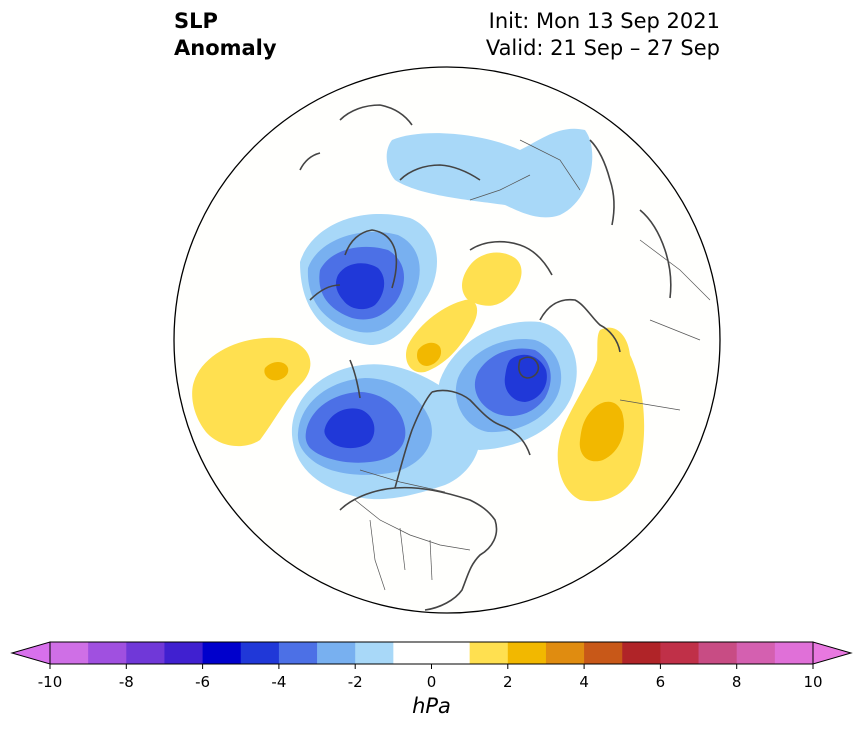  Describe the element at coordinates (202, 681) in the screenshot. I see `colorbar-tick-label: -6` at that location.